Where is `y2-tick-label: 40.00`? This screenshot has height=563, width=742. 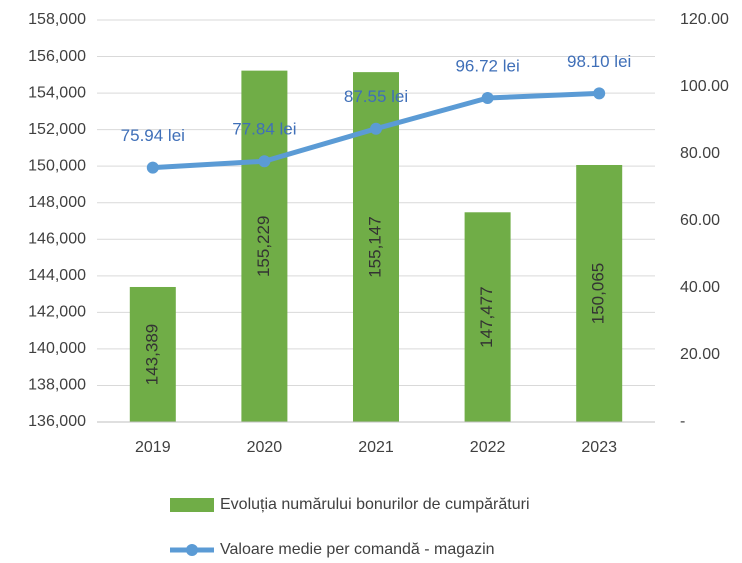
y2-tick-label: 40.00 is located at coordinates (700, 287).